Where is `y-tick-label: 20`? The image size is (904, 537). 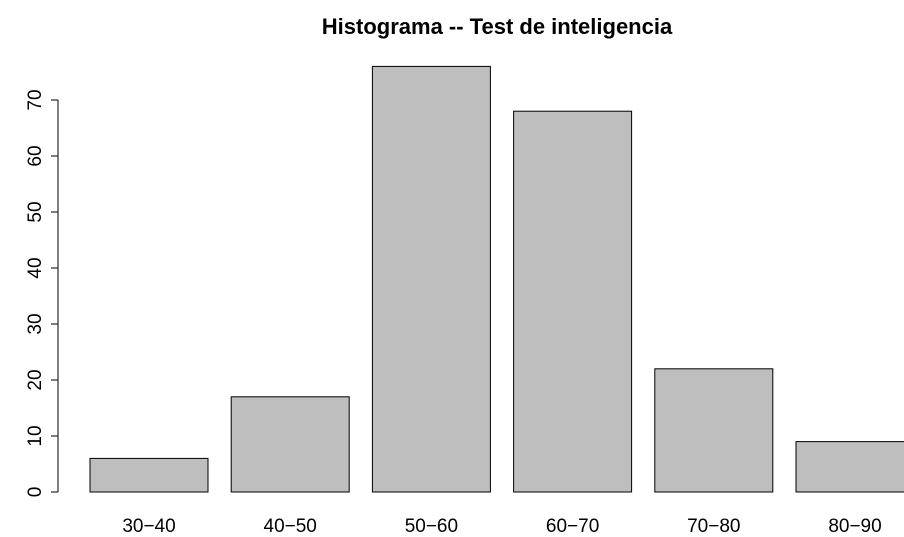
y-tick-label: 20 is located at coordinates (35, 379).